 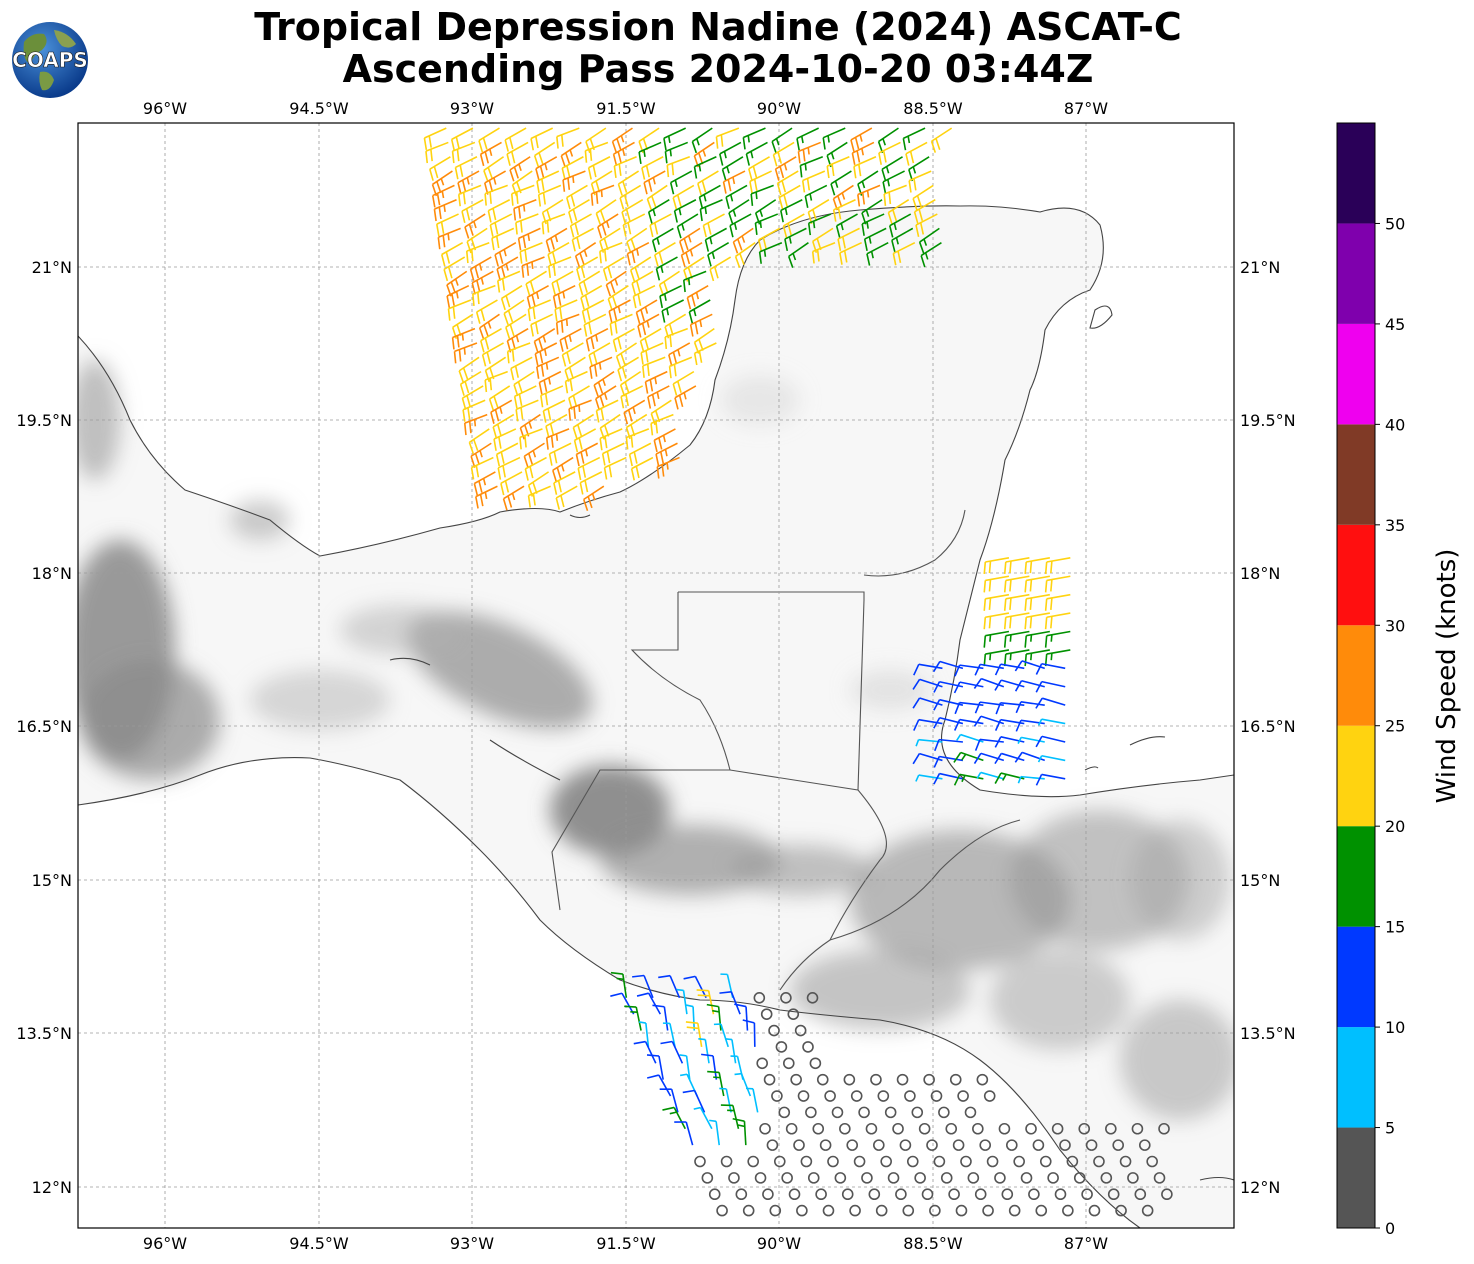 What do you see at coordinates (319, 1243) in the screenshot?
I see `lon-tick-label: 94.5°W` at bounding box center [319, 1243].